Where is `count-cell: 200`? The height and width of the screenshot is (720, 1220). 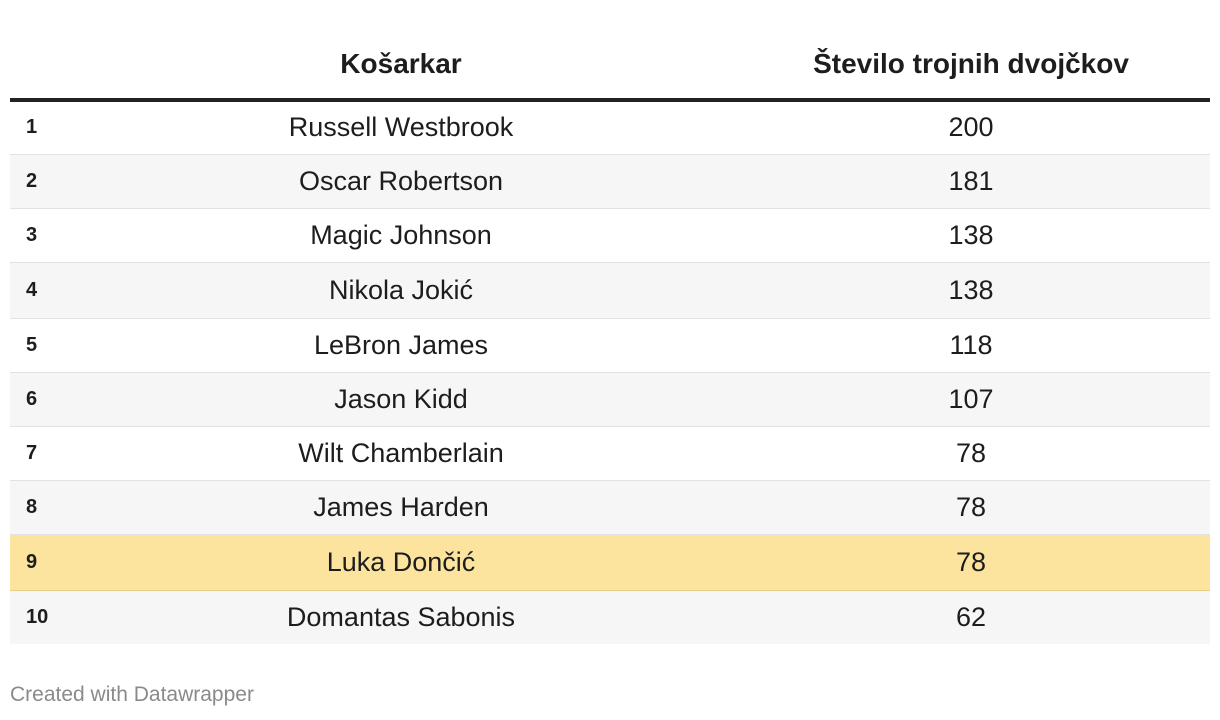 count-cell: 200 is located at coordinates (971, 127).